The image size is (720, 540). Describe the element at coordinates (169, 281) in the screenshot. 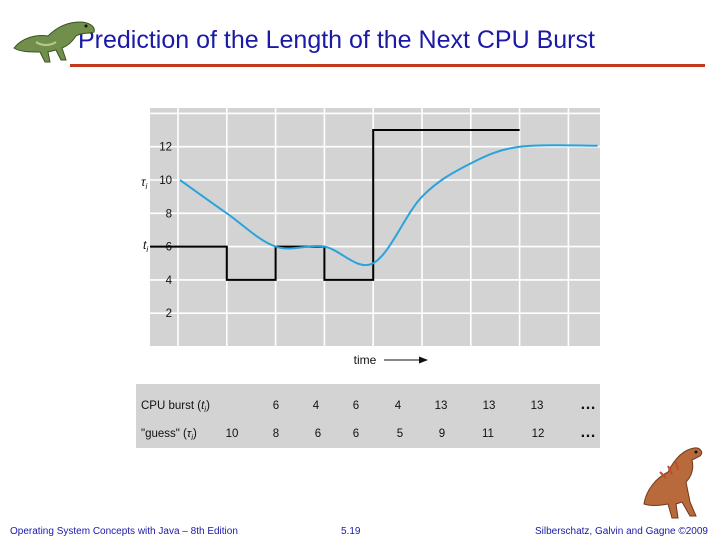

I see `y-tick-label: 4` at that location.